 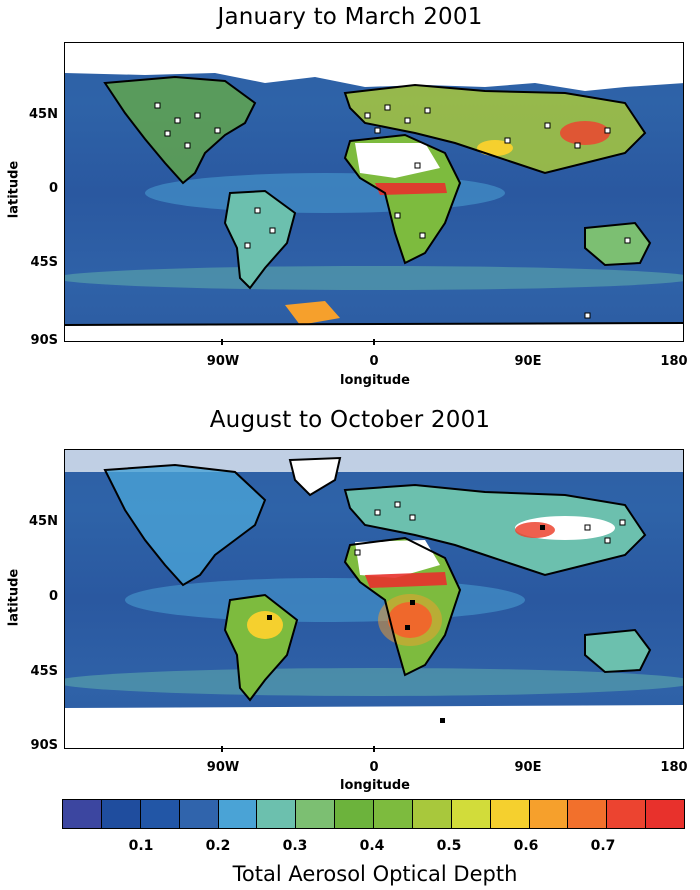 I want to click on map1-ytick-90s: 90S, so click(x=44, y=340).